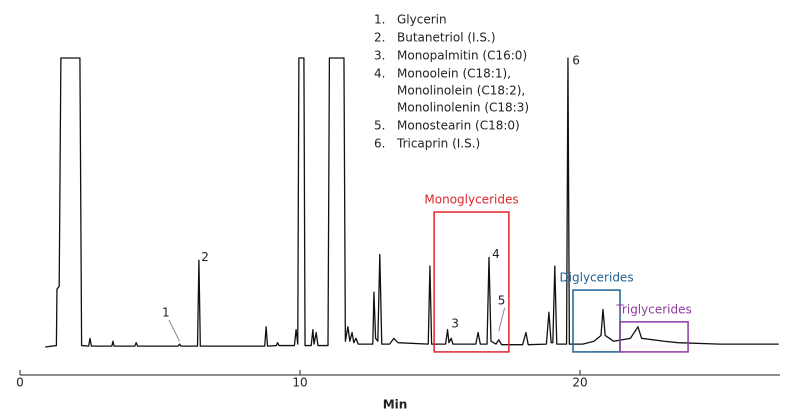 The image size is (800, 418). I want to click on region-label: Monoglycerides, so click(471, 200).